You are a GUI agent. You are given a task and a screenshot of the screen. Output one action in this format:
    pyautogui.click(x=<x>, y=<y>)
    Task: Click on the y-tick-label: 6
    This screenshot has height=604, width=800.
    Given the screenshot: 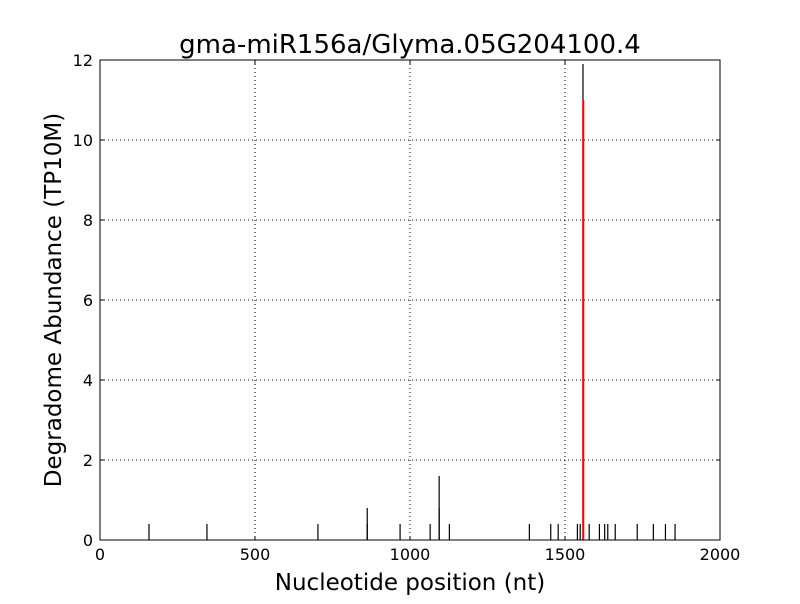 What is the action you would take?
    pyautogui.click(x=88, y=300)
    